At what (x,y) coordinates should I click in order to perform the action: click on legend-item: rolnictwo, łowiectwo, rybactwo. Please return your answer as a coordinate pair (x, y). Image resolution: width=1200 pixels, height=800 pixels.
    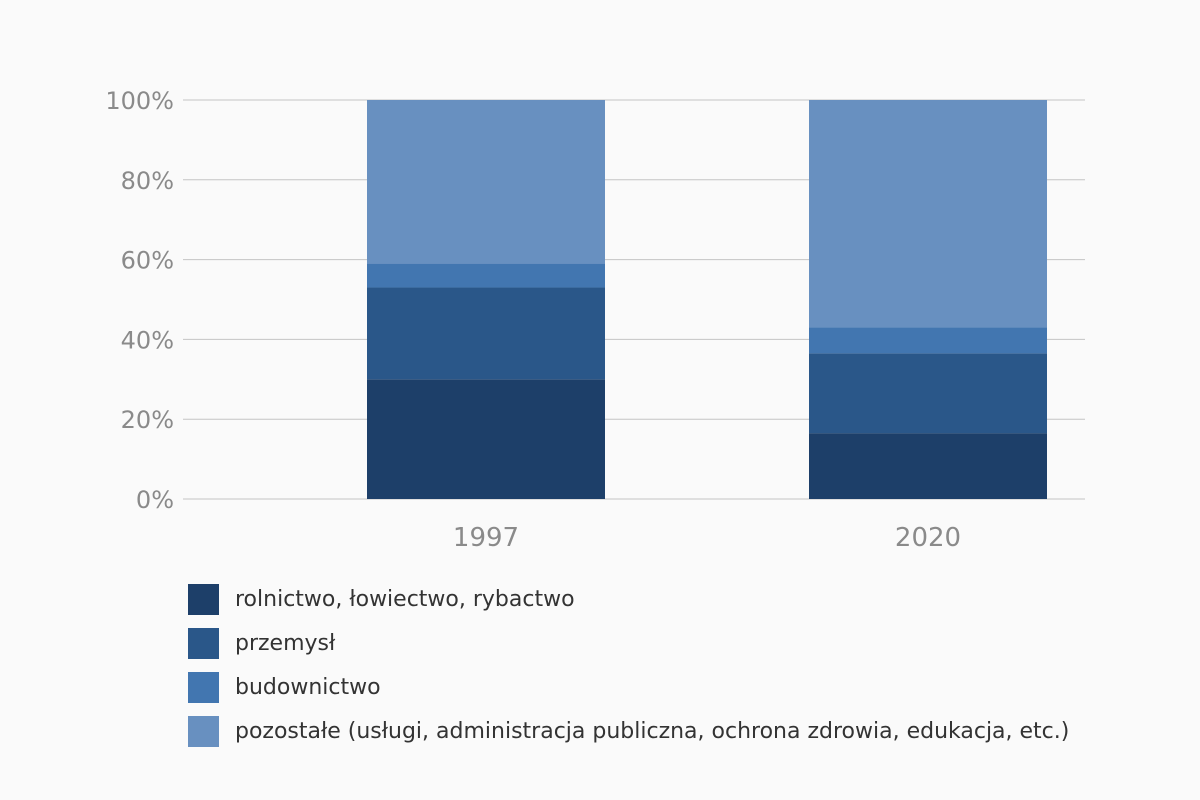
    Looking at the image, I should click on (678, 599).